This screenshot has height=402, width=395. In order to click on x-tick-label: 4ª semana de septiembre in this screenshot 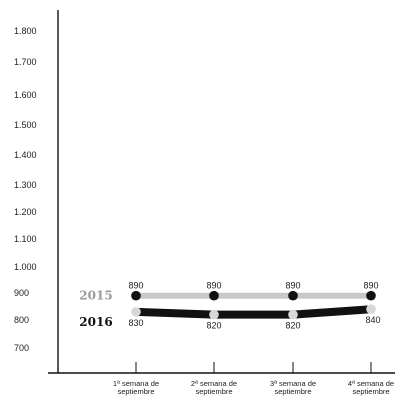, I will do `click(371, 387)`.